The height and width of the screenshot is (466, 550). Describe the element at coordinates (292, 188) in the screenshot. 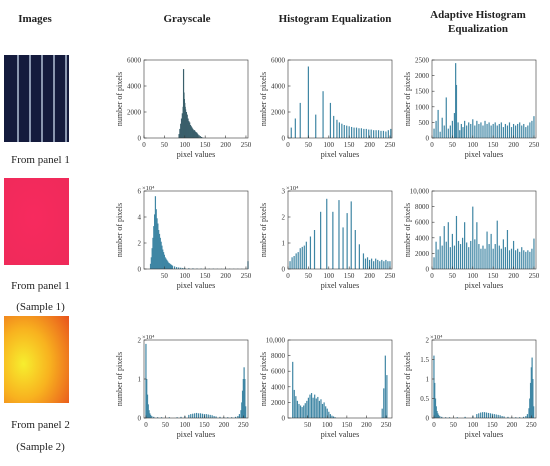

I see `y-exponent-label: ×10⁴` at that location.